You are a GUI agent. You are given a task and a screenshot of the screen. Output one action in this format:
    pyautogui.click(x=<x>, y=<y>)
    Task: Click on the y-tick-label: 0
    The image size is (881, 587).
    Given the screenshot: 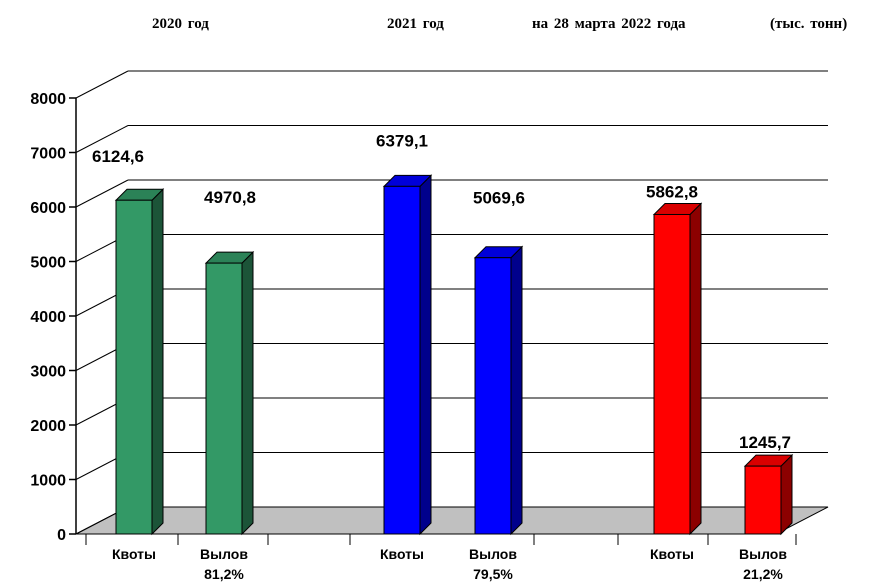 What is the action you would take?
    pyautogui.click(x=61, y=535)
    